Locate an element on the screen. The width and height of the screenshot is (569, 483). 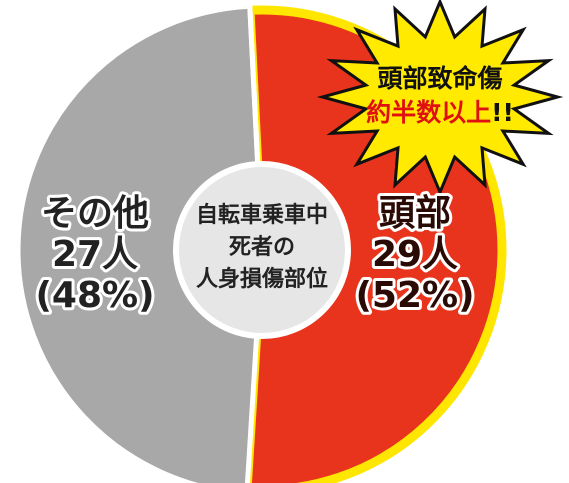
annotation-emphasis: 約半数以上 is located at coordinates (428, 112).